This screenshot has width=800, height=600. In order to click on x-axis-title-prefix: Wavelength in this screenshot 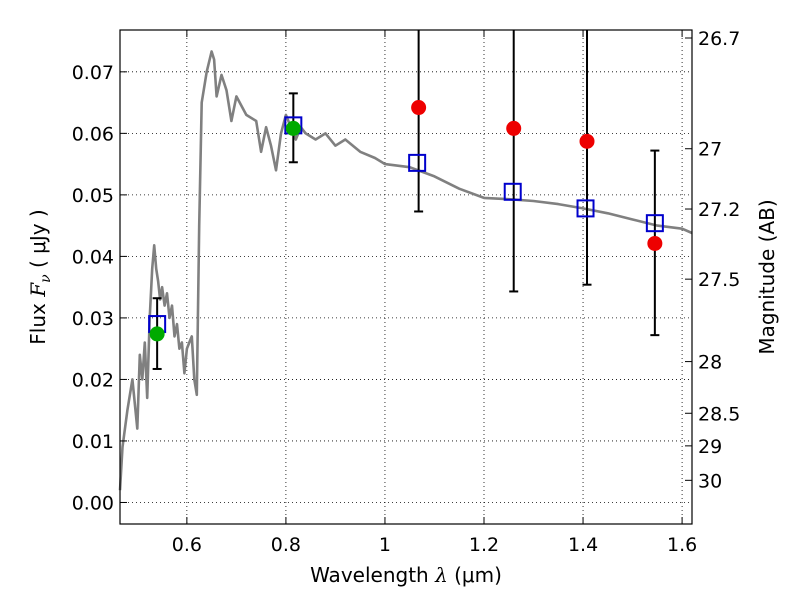, I will do `click(372, 575)`.